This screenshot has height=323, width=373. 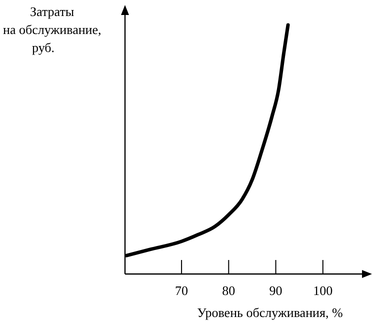 I want to click on x-tick-label: 70, so click(x=181, y=290).